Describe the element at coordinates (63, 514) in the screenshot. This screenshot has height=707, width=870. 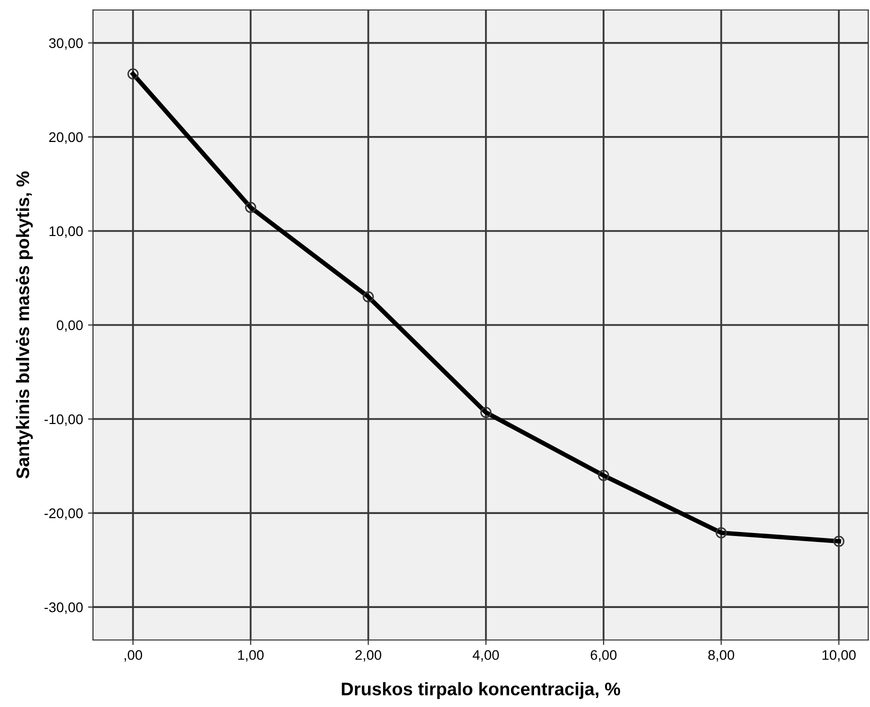
I see `y-tick-label: -20,00` at that location.